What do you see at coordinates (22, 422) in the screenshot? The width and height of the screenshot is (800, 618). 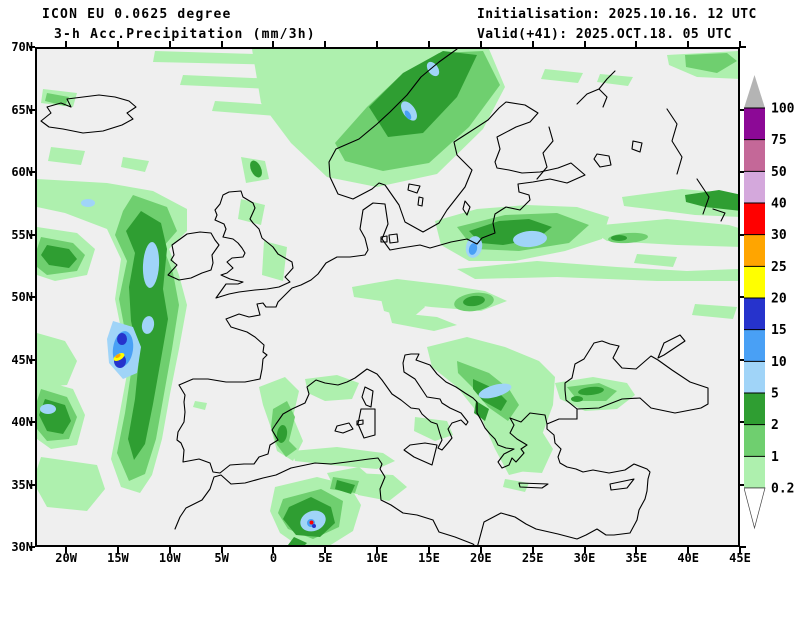 I see `lat-tick-label: 40N` at bounding box center [22, 422].